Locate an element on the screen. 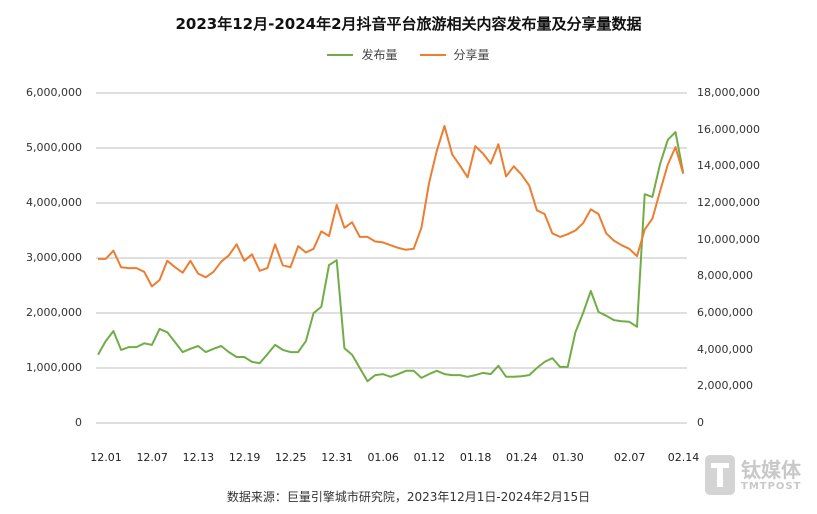  y-tick-left: 5,000,000 is located at coordinates (54, 147).